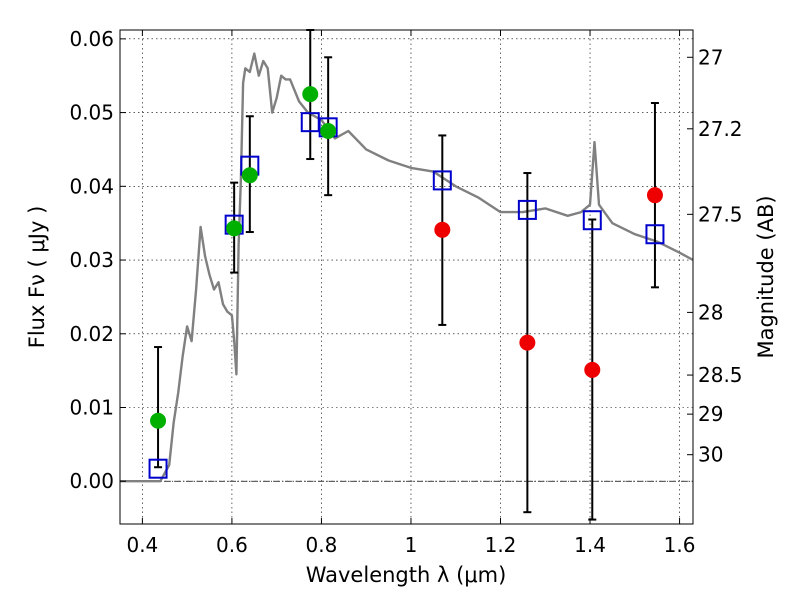 The image size is (800, 600). I want to click on y-tick-label: 0.06, so click(91, 39).